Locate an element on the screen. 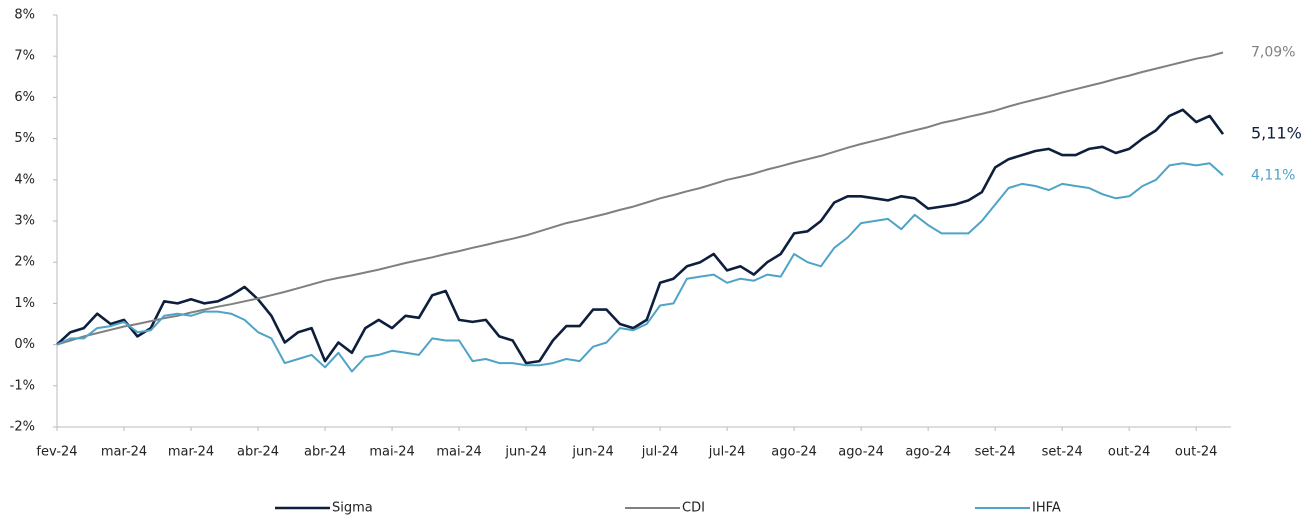  y-tick-label: -2% is located at coordinates (22, 427).